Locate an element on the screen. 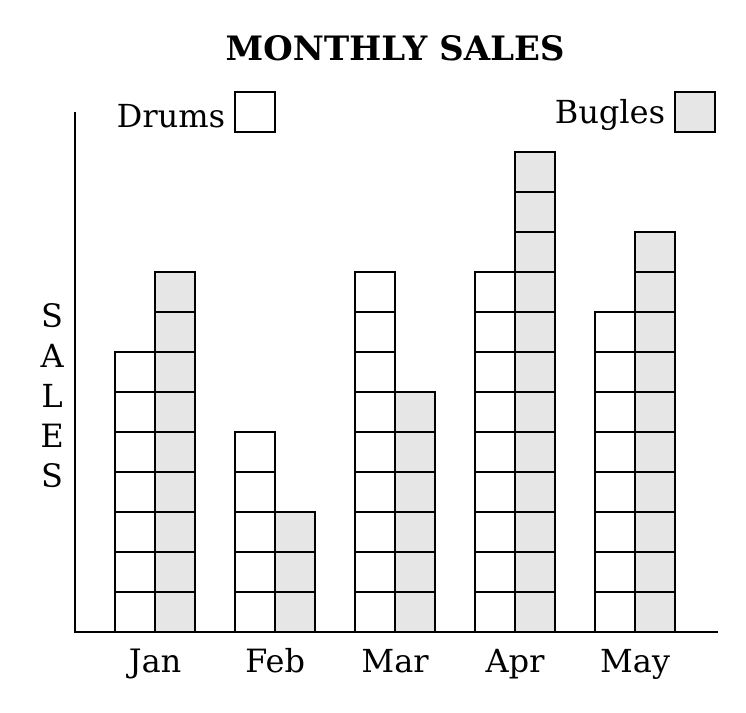  bar-drums-mar is located at coordinates (375, 452).